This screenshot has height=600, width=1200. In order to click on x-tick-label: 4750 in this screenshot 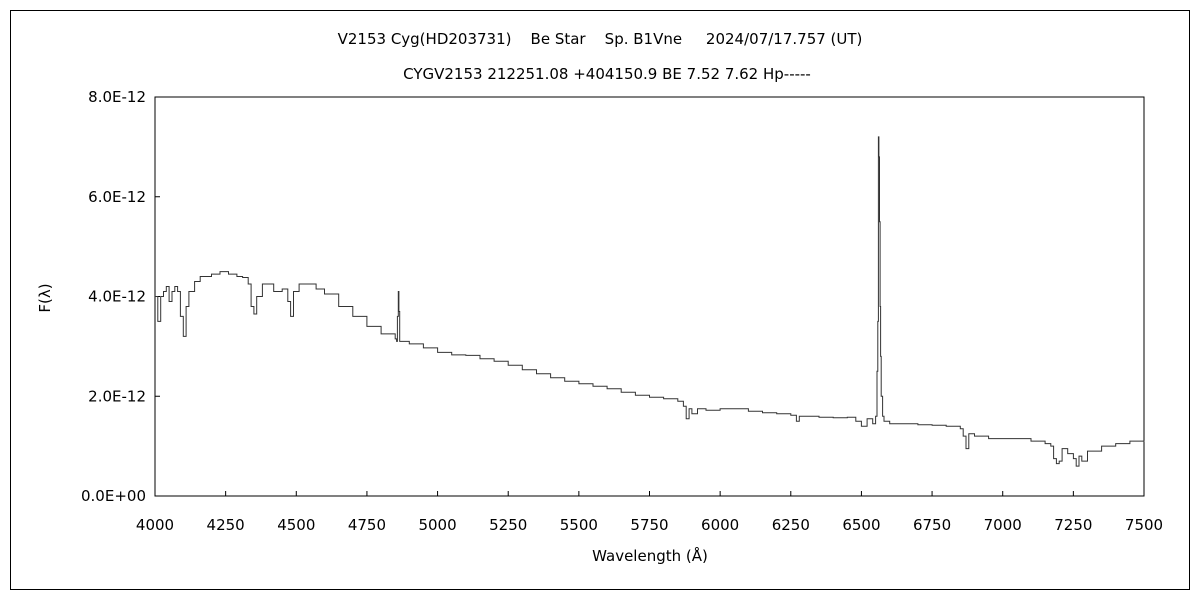, I will do `click(367, 525)`.